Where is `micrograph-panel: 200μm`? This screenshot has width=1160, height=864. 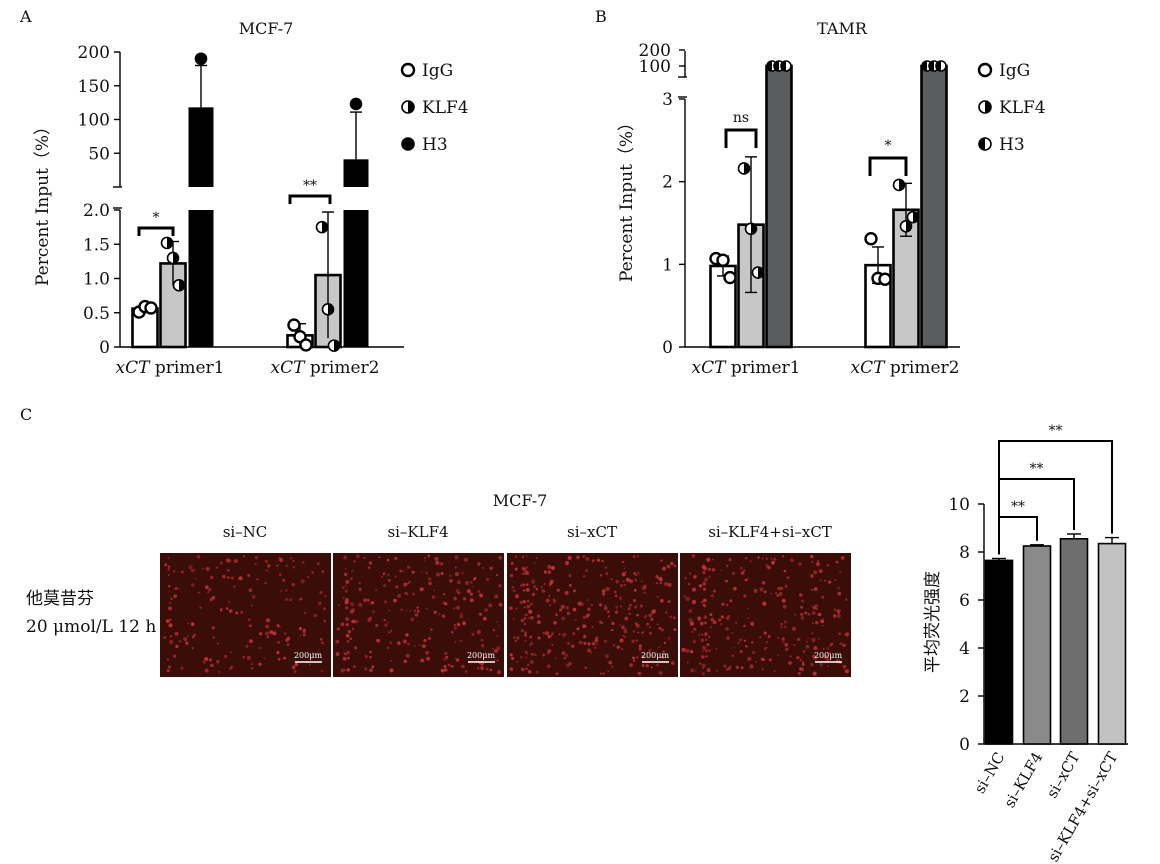 micrograph-panel: 200μm is located at coordinates (245, 615).